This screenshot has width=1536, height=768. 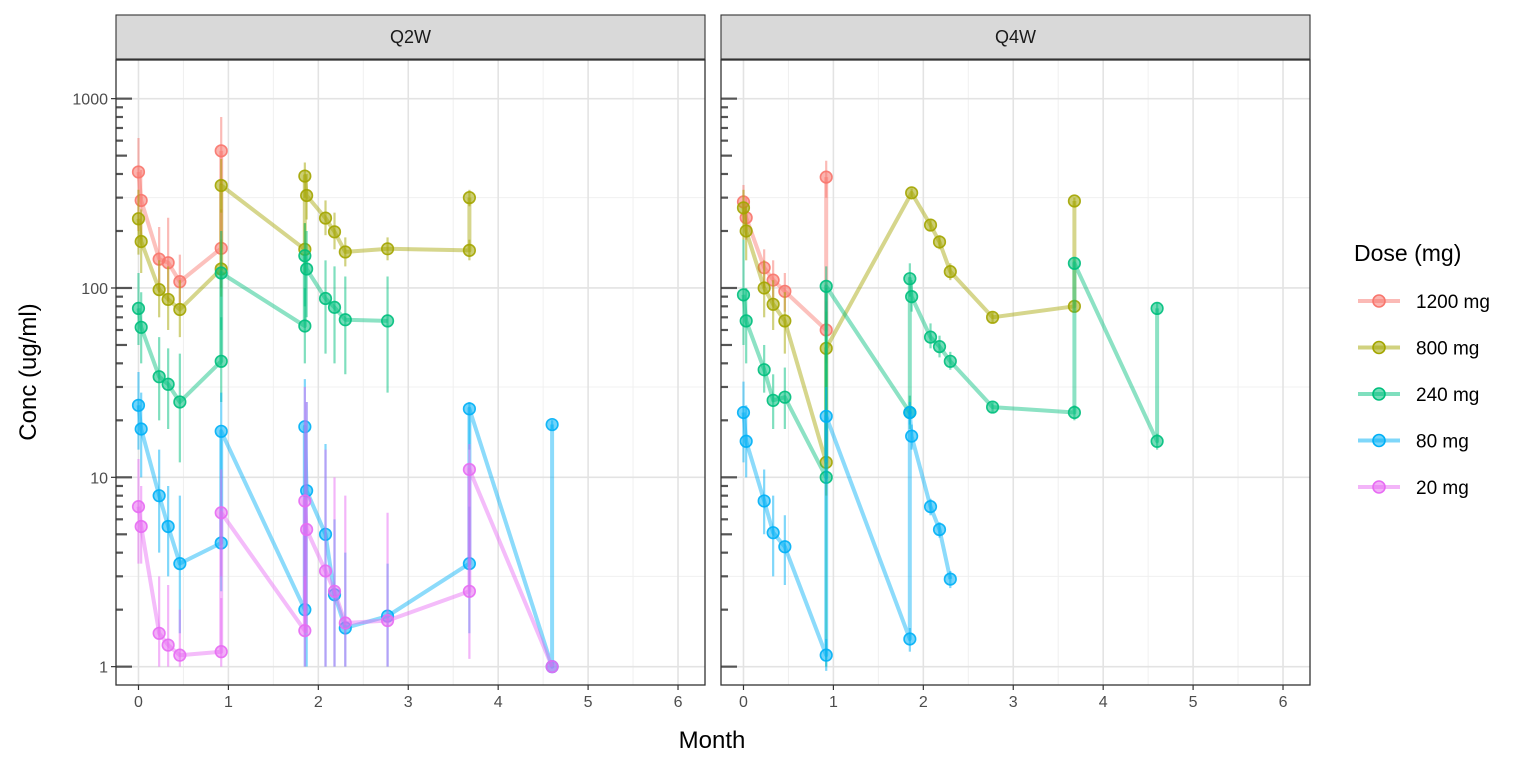 I want to click on legend-item: 1200 mg, so click(x=1424, y=302).